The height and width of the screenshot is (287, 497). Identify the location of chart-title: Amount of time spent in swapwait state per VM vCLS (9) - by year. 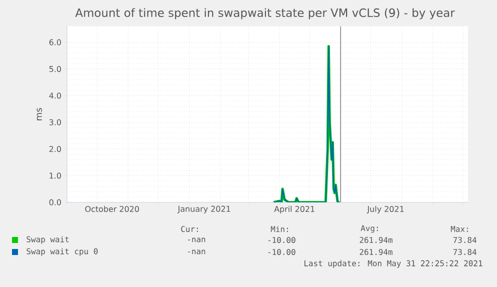
(265, 14).